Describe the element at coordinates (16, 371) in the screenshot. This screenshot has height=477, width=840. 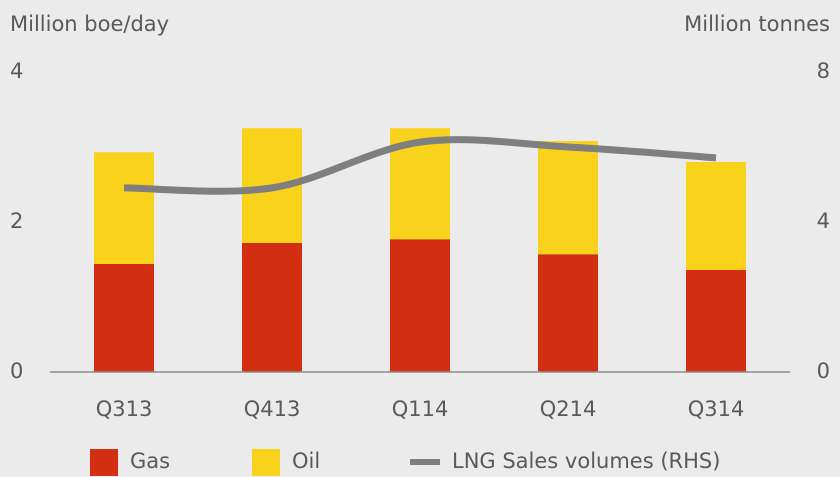
I see `y-tick-label: 0` at that location.